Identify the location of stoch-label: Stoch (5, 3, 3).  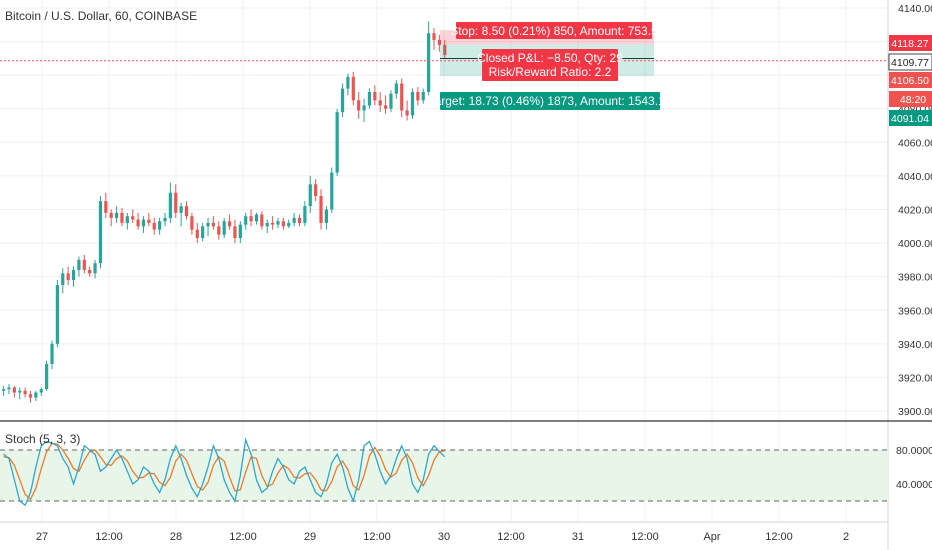
(42, 439).